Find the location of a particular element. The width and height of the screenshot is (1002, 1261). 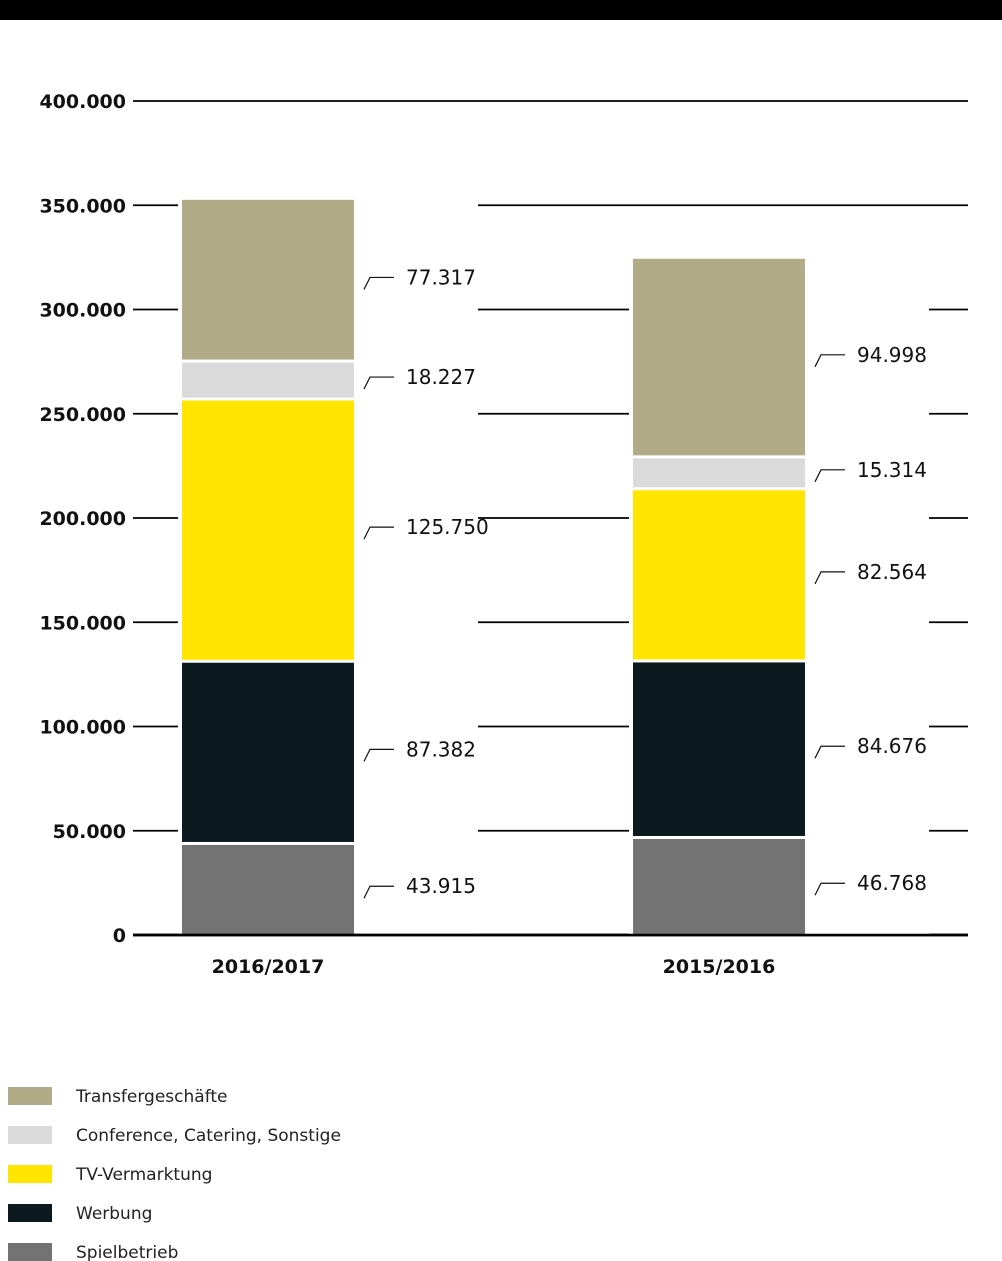

value-label: 43.915 is located at coordinates (441, 886).